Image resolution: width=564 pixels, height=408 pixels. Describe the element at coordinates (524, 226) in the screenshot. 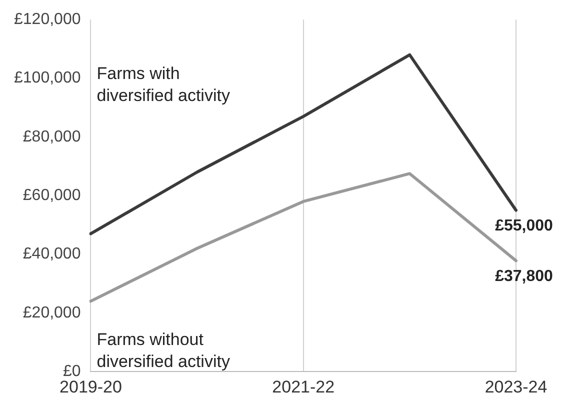

I see `data-label: £55,000` at that location.